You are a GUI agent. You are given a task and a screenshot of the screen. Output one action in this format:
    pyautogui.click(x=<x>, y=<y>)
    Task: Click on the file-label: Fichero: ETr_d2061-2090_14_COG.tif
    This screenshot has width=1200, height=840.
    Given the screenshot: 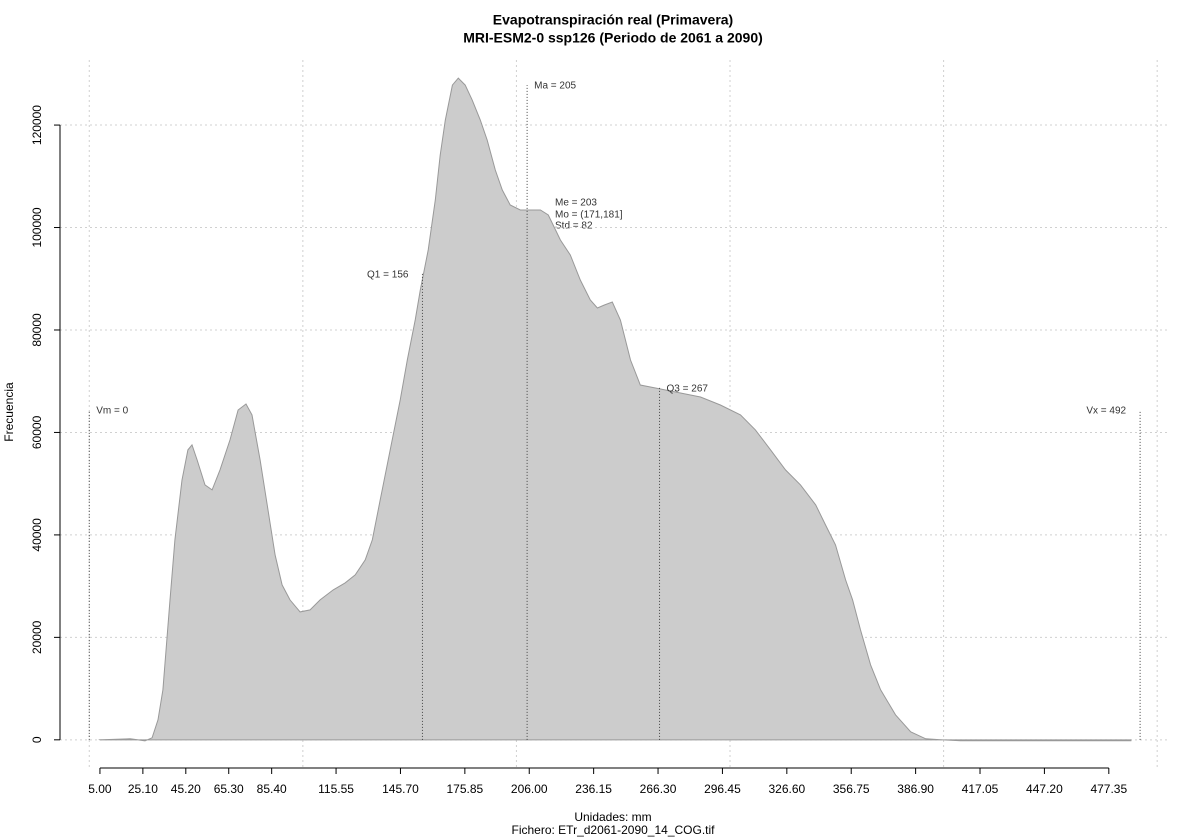 What is the action you would take?
    pyautogui.click(x=614, y=830)
    